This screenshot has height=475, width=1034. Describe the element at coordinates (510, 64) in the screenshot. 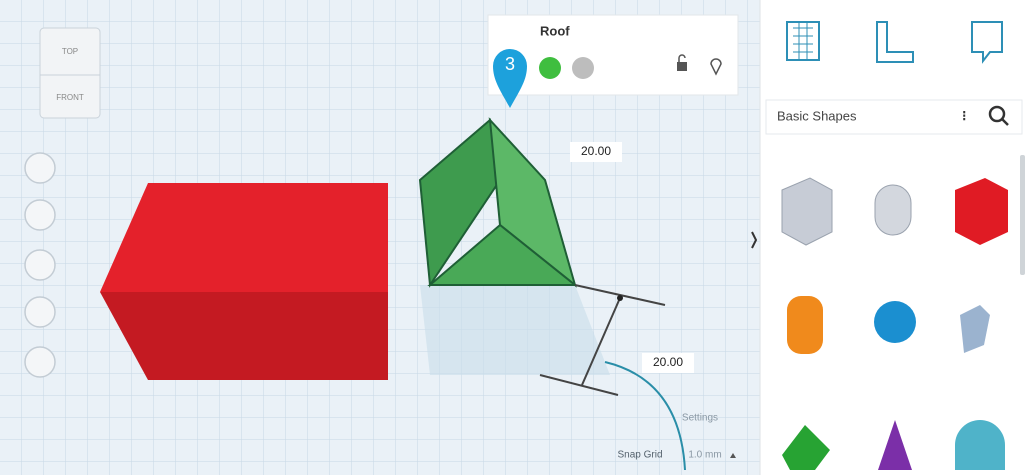

I see `step-badge-number: 3` at that location.